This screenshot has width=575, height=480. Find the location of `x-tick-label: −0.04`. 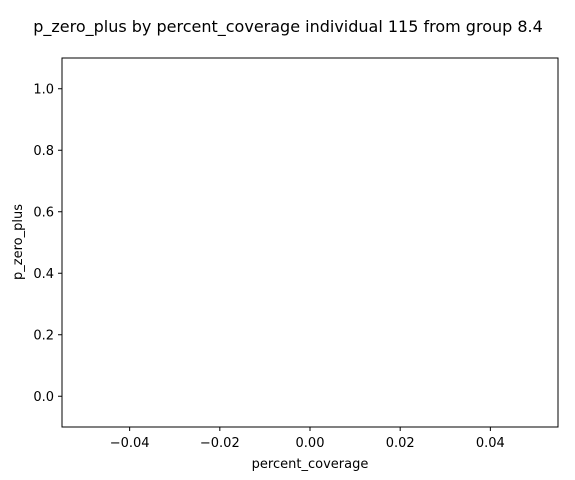

x-tick-label: −0.04 is located at coordinates (130, 443).